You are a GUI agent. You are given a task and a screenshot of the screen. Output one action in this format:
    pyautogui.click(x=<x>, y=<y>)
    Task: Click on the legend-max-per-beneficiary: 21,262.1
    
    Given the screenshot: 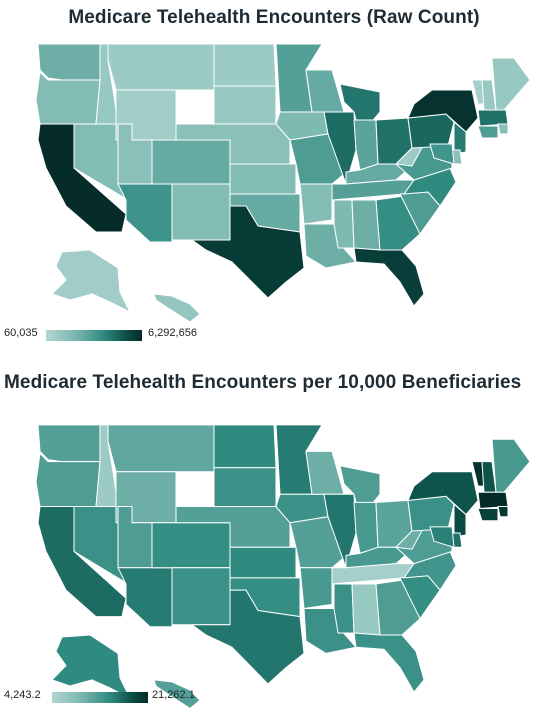 What is the action you would take?
    pyautogui.click(x=173, y=695)
    